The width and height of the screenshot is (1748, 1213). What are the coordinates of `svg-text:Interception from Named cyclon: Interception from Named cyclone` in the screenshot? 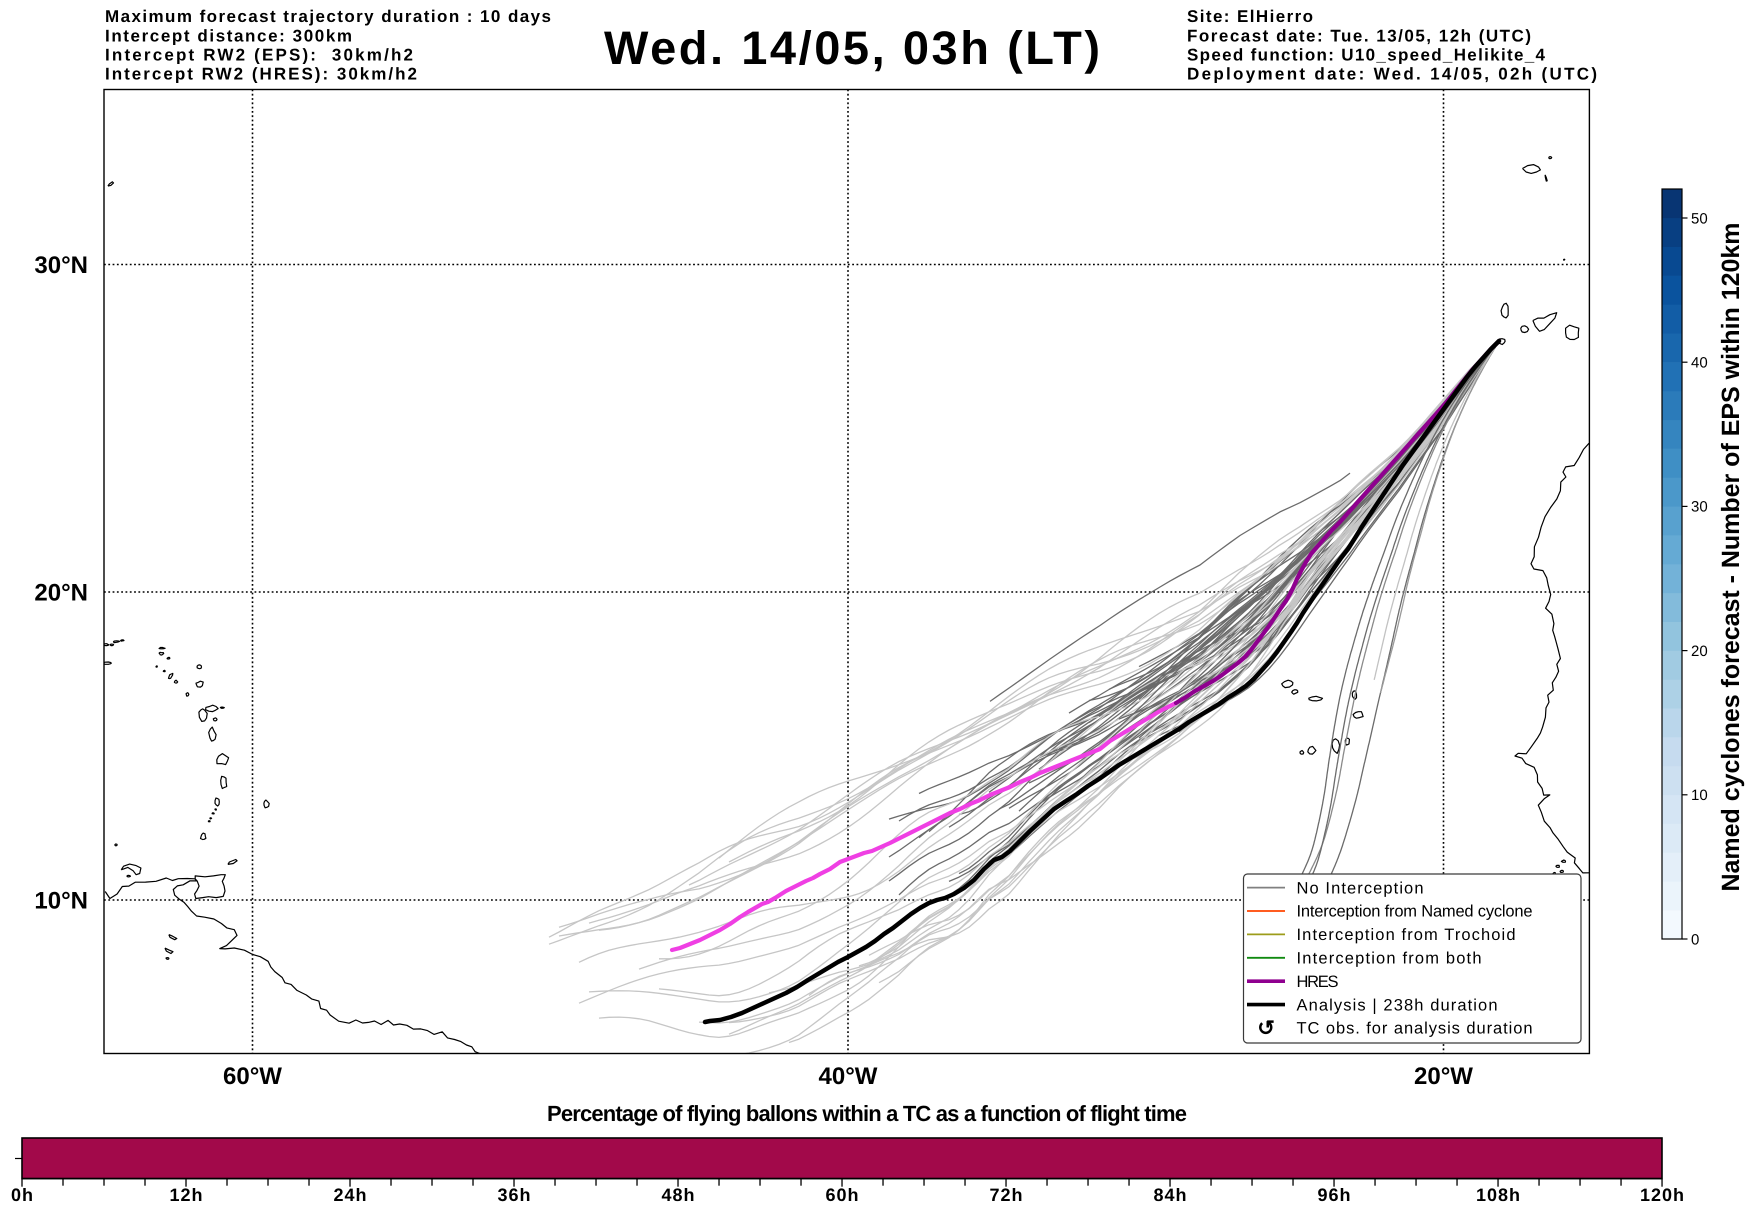 It's located at (1415, 912).